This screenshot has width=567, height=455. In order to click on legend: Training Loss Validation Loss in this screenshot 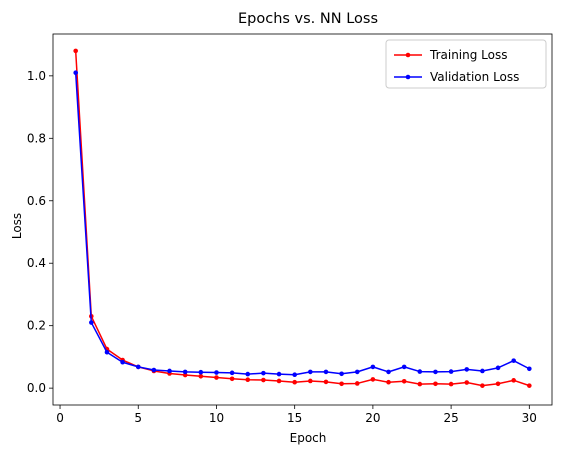, I will do `click(466, 64)`.